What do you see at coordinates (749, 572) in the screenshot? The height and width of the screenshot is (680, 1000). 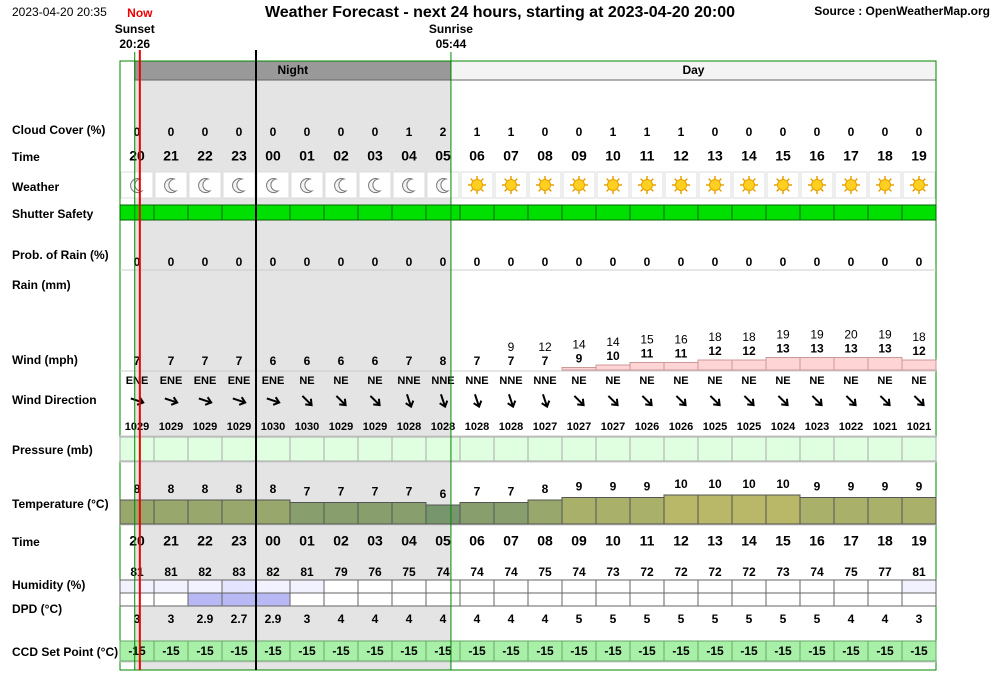 I see `humidity: 72` at bounding box center [749, 572].